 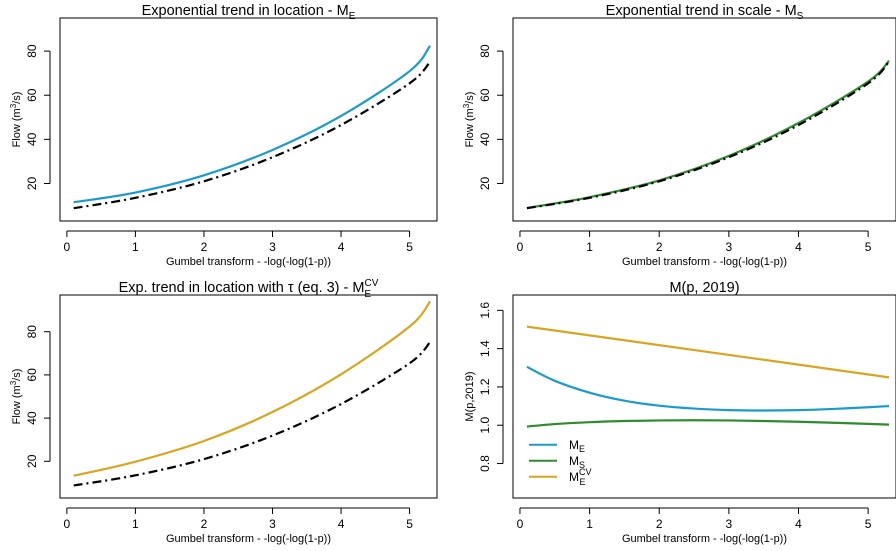 What do you see at coordinates (704, 288) in the screenshot?
I see `chart-title: M(p, 2019)` at bounding box center [704, 288].